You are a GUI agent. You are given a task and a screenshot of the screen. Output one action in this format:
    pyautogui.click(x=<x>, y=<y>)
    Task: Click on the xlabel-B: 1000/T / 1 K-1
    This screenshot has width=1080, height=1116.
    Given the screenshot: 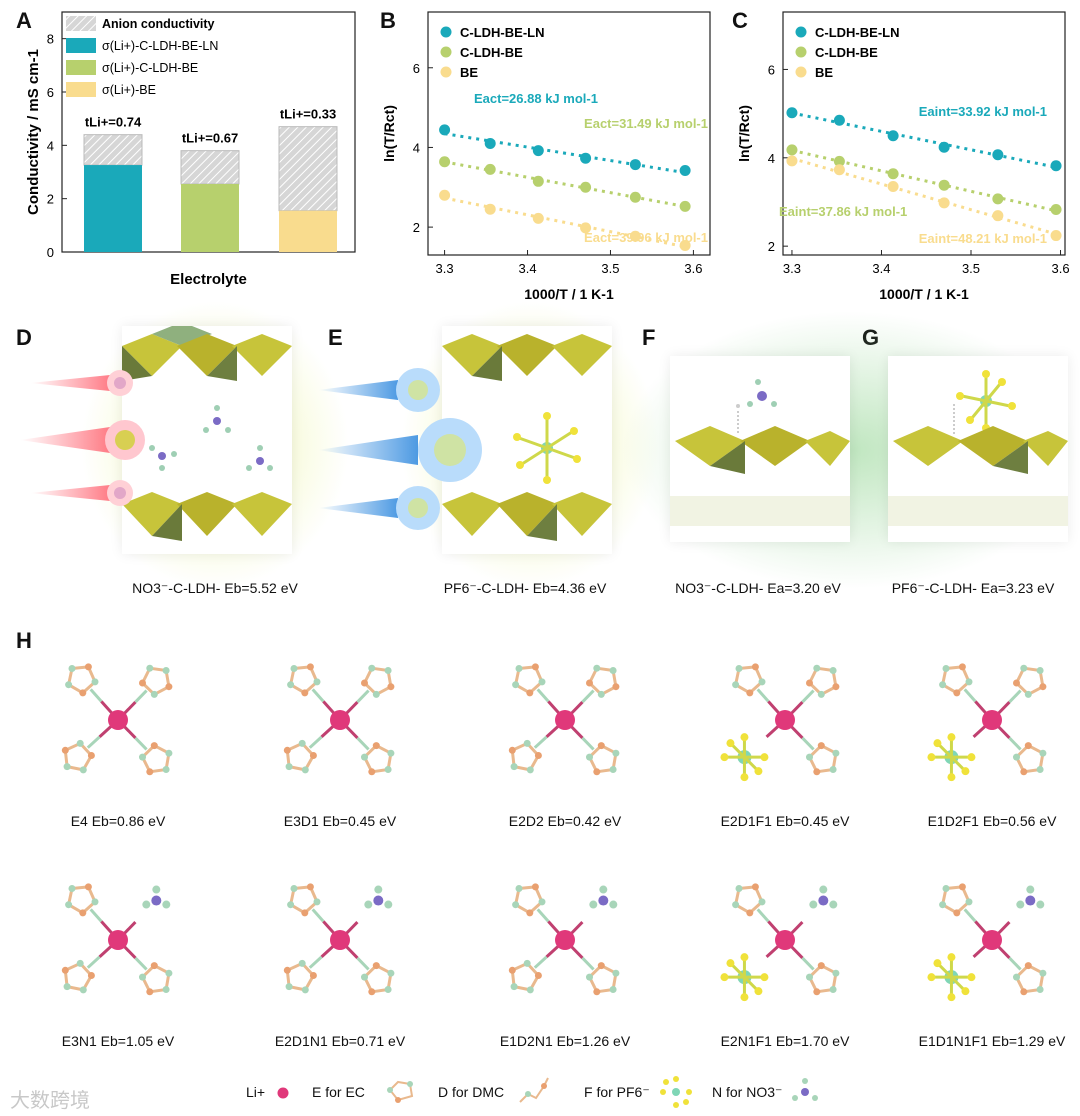 What is the action you would take?
    pyautogui.click(x=569, y=294)
    